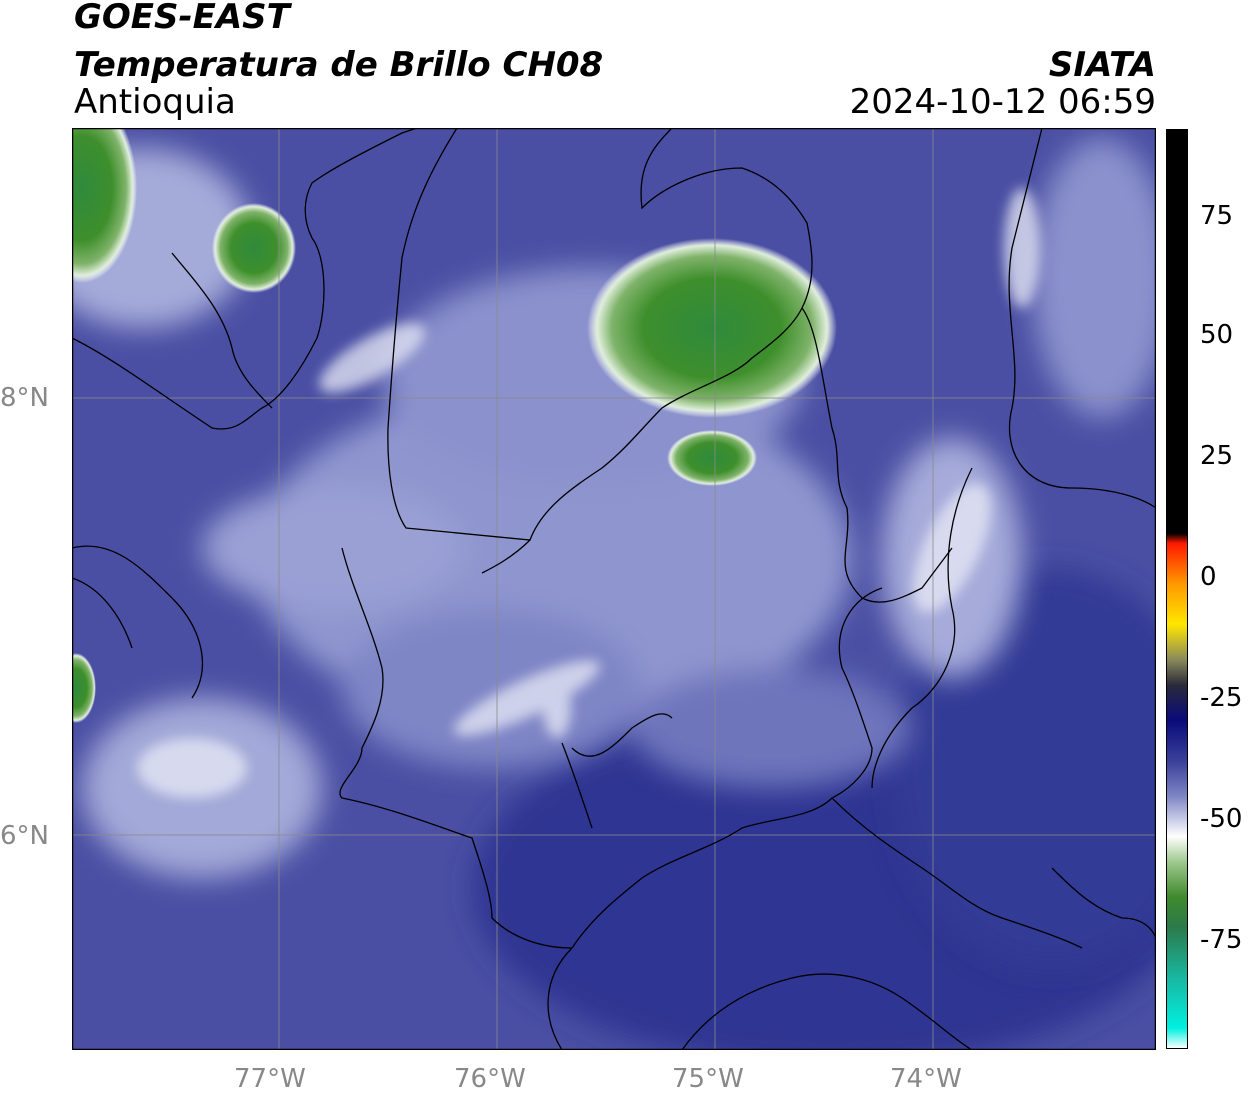  What do you see at coordinates (1221, 819) in the screenshot?
I see `colorbar-tick-minus50: -50` at bounding box center [1221, 819].